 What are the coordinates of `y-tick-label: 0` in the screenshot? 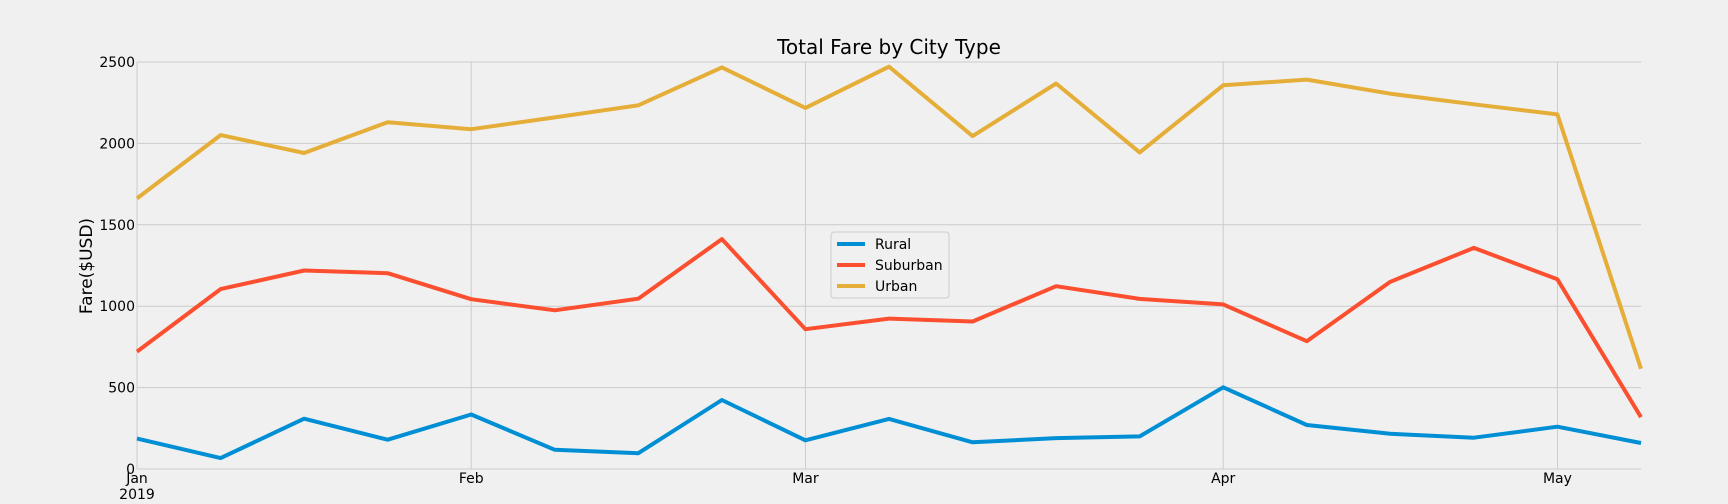 It's located at (130, 470).